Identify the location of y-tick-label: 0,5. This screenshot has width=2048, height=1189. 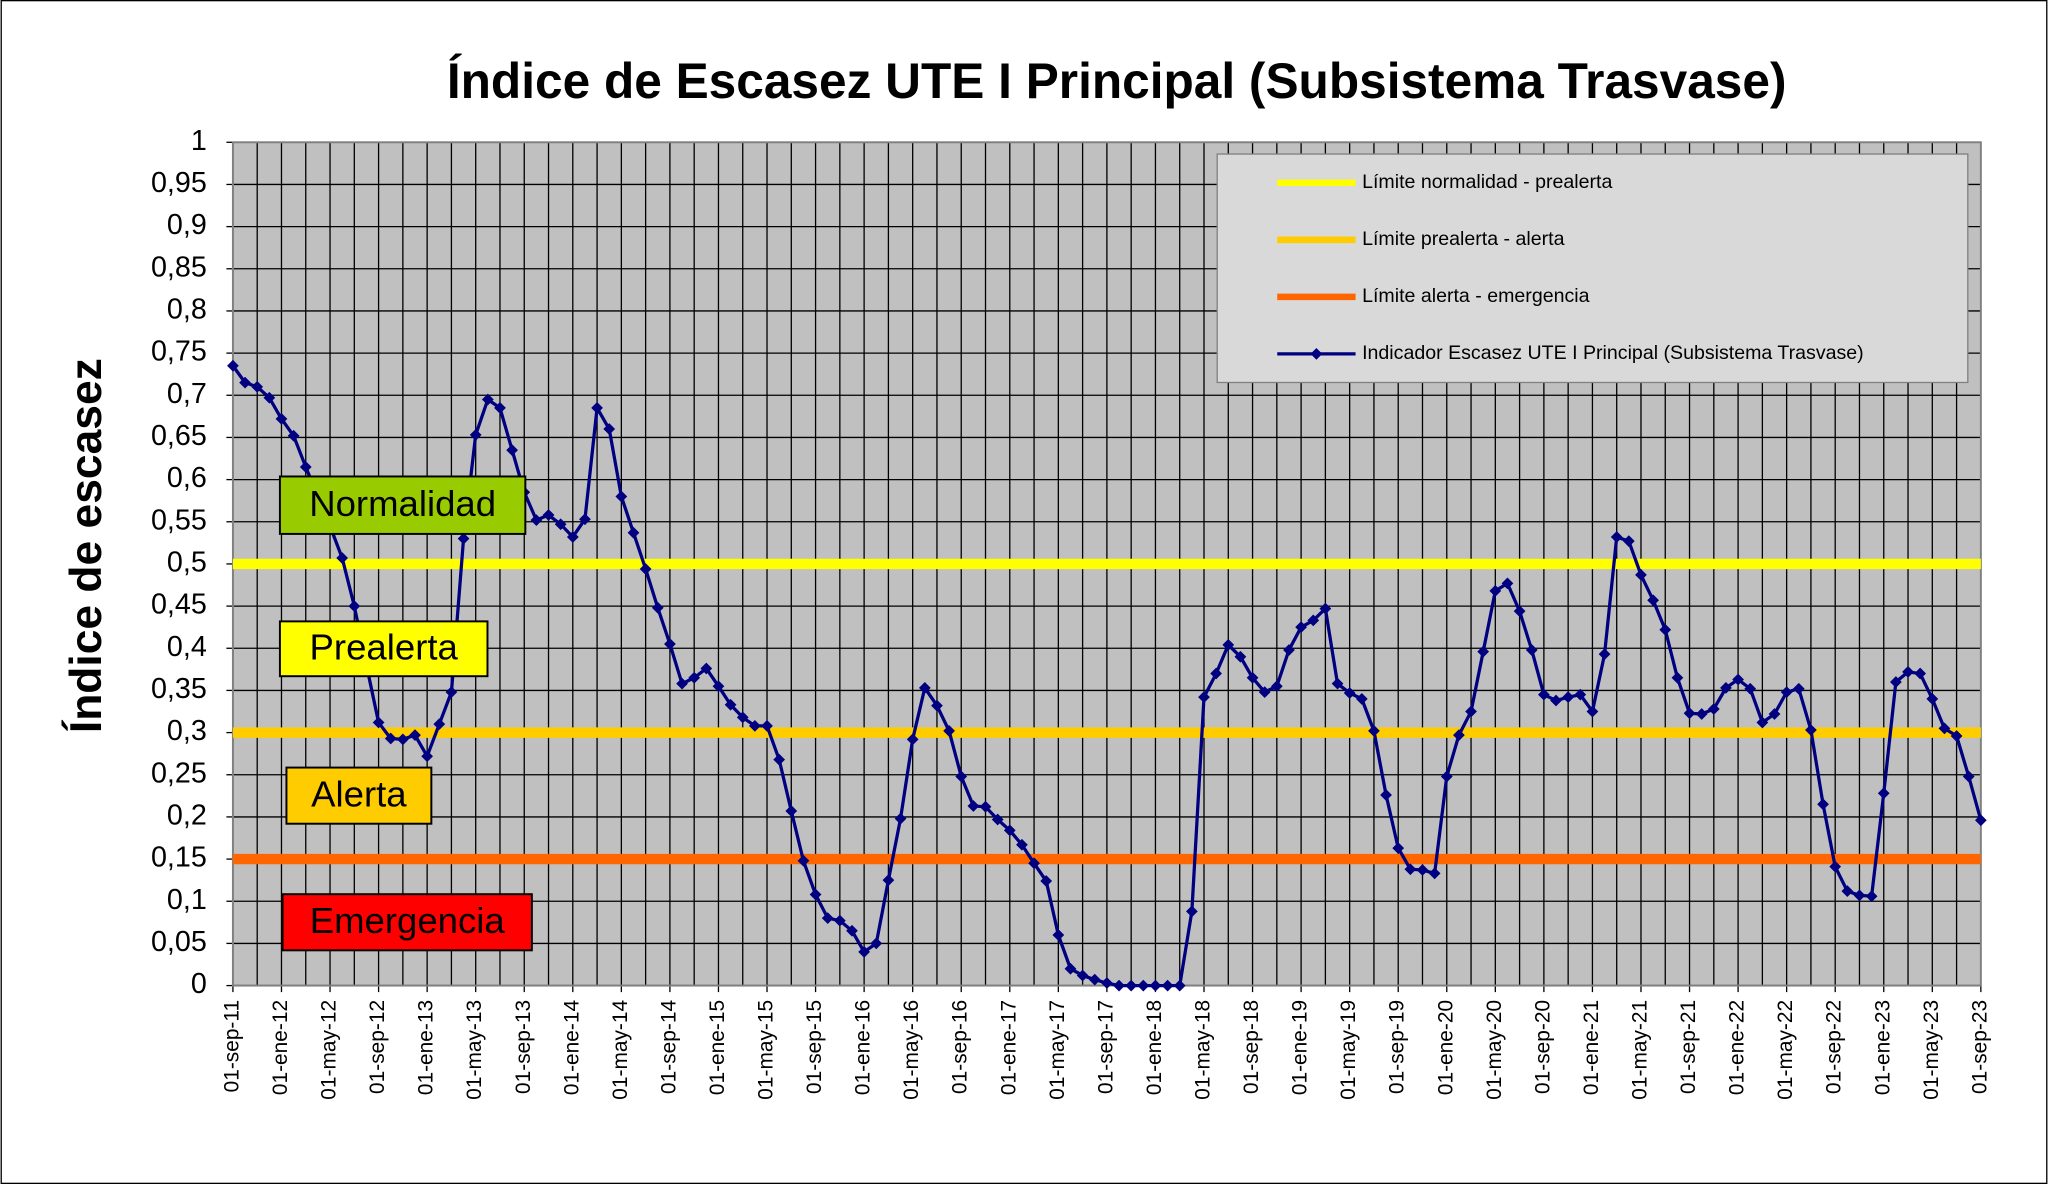
(187, 563).